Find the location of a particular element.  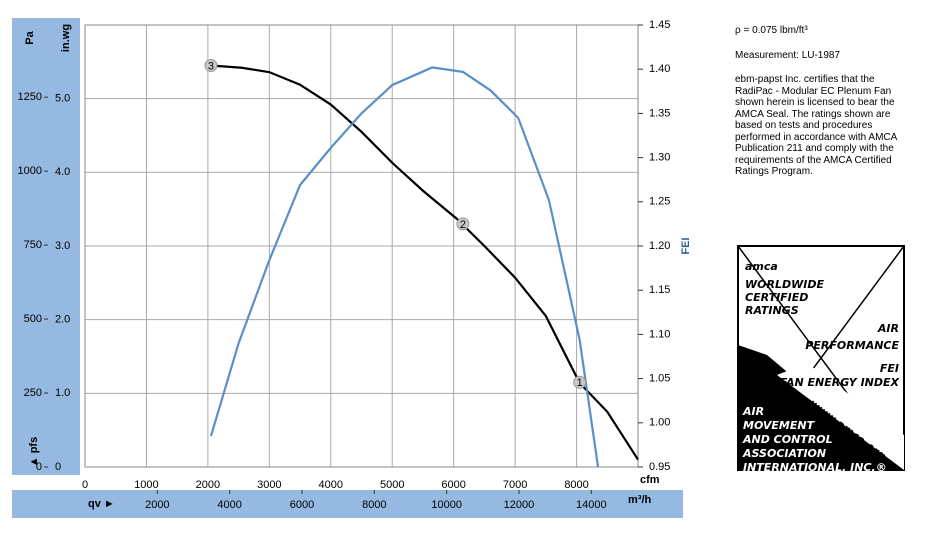

x-label: cfm is located at coordinates (650, 480).